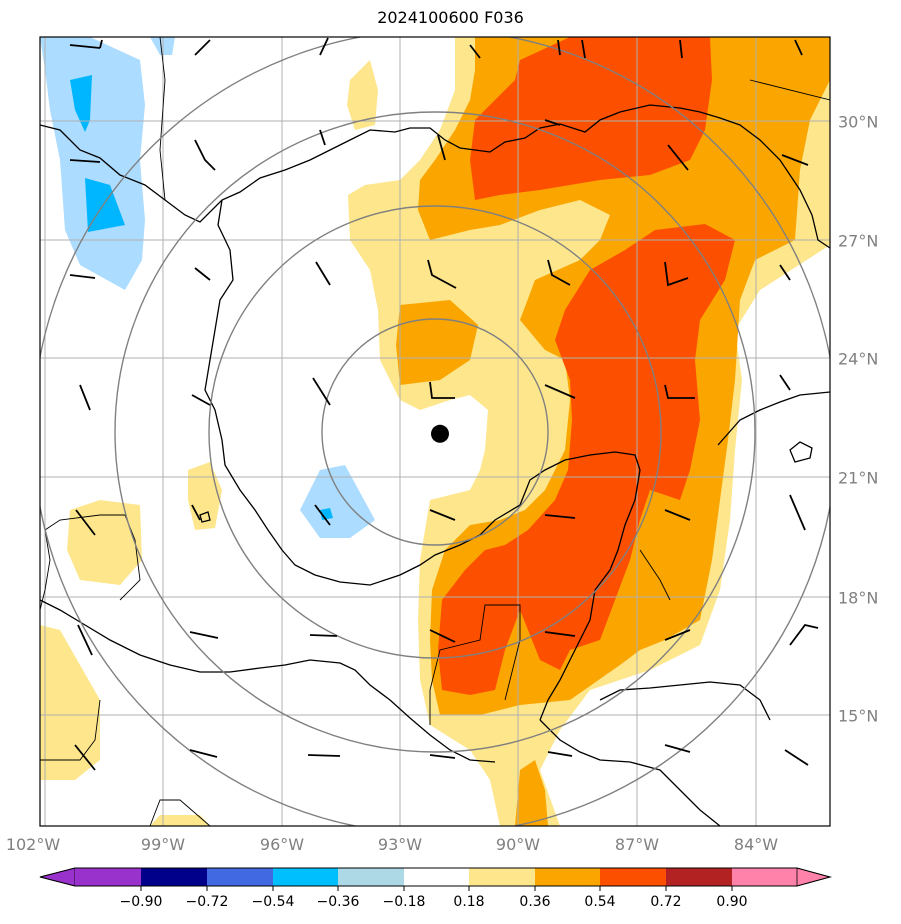  What do you see at coordinates (141, 902) in the screenshot?
I see `colorbar-tick-label: −0.90` at bounding box center [141, 902].